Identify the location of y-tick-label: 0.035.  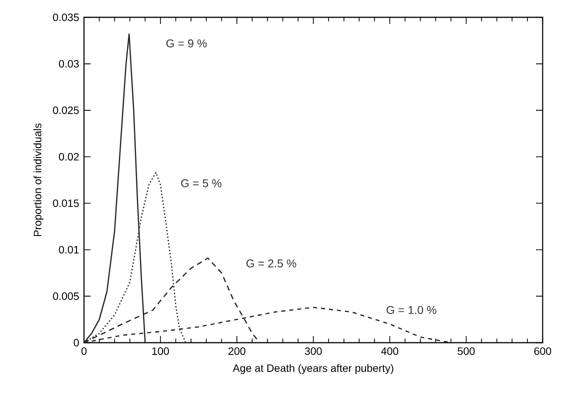
(66, 18).